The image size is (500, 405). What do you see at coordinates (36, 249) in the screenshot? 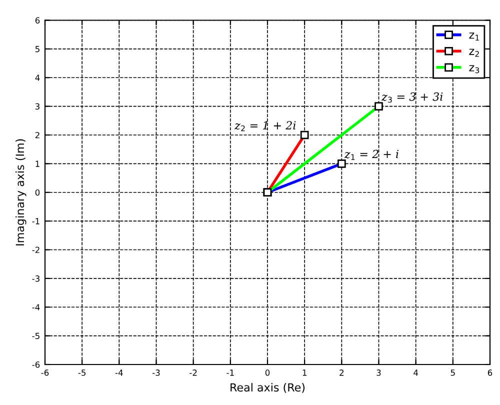
I see `y-tick-label: -2` at bounding box center [36, 249].